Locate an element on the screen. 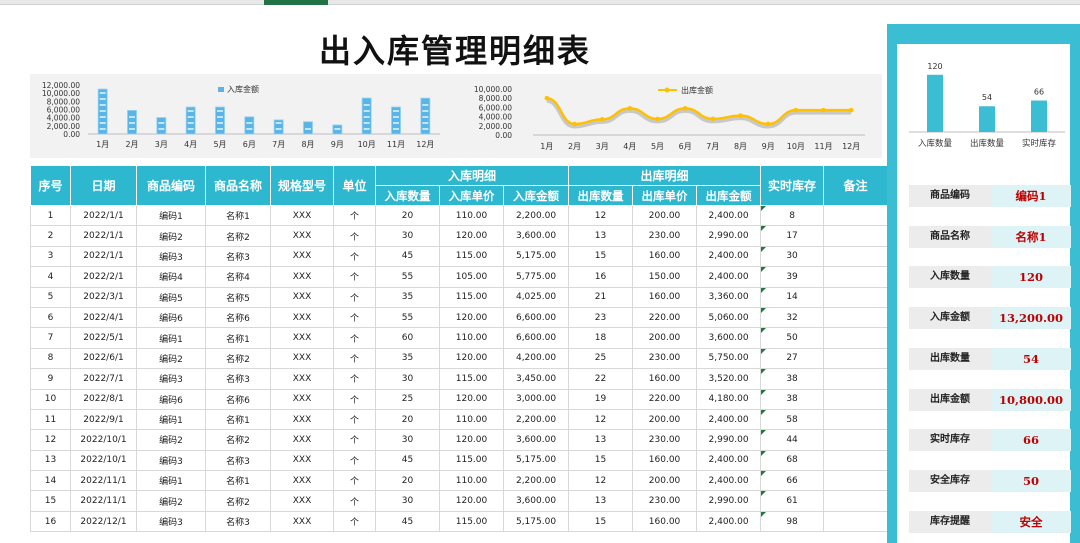  cell-in-qty: 45 is located at coordinates (407, 461).